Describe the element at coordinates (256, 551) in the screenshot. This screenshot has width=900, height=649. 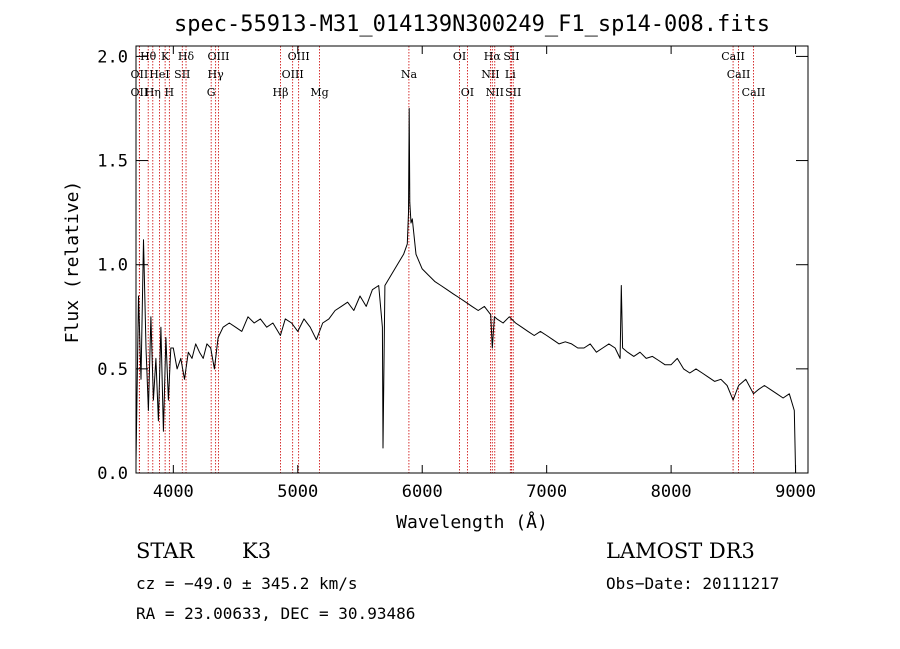
I see `object-subclass: K3` at that location.